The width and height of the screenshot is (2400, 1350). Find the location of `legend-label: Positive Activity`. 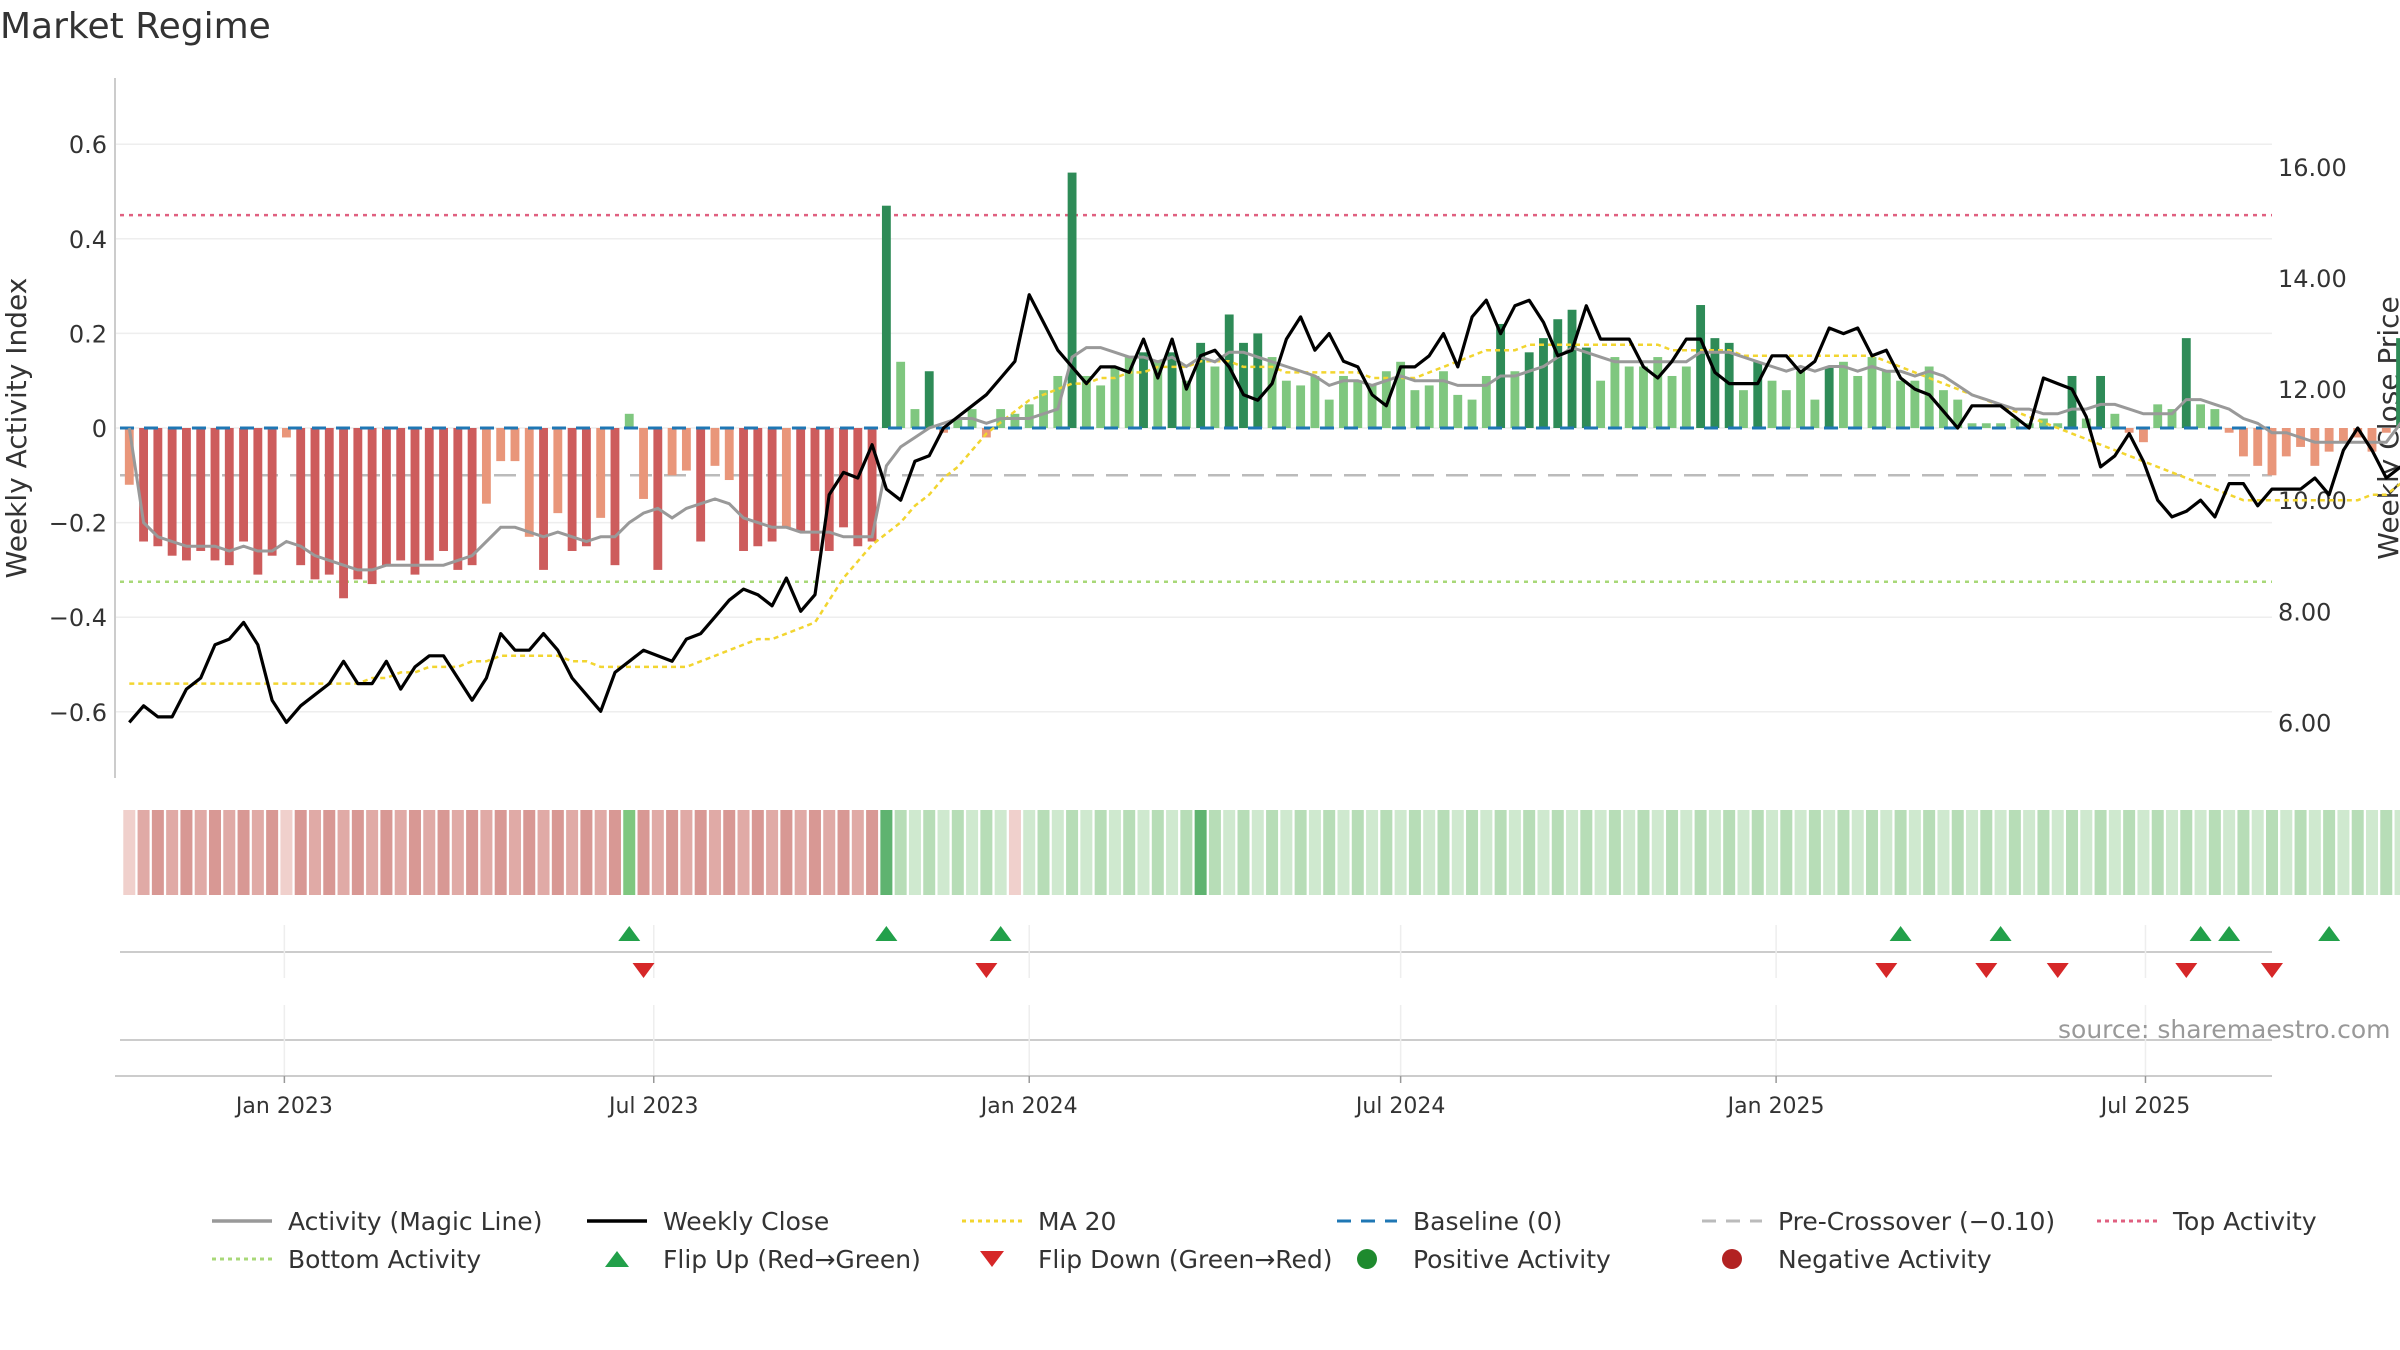

legend-label: Positive Activity is located at coordinates (1512, 1259).